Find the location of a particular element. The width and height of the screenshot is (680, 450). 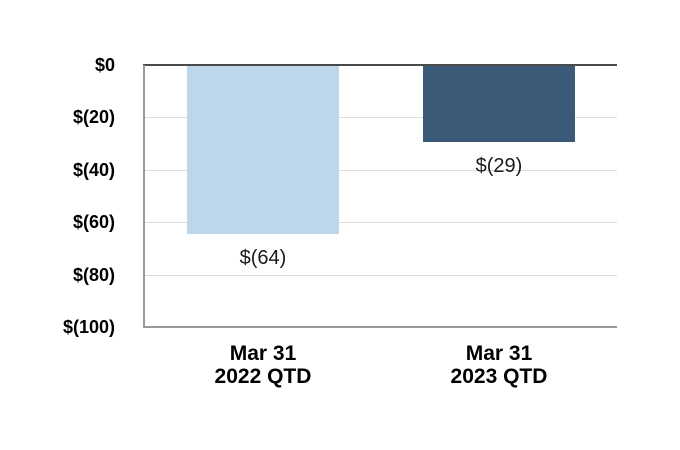

y-axis-line is located at coordinates (144, 196).